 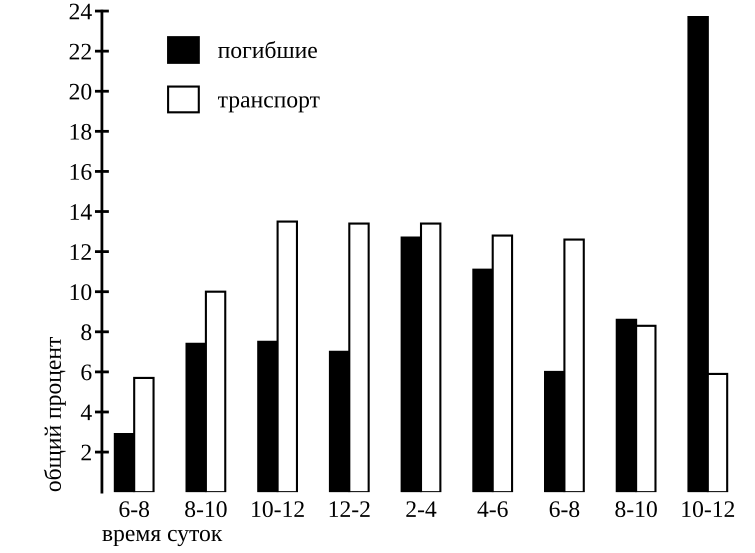 What do you see at coordinates (81, 92) in the screenshot?
I see `y-tick-label: 20` at bounding box center [81, 92].